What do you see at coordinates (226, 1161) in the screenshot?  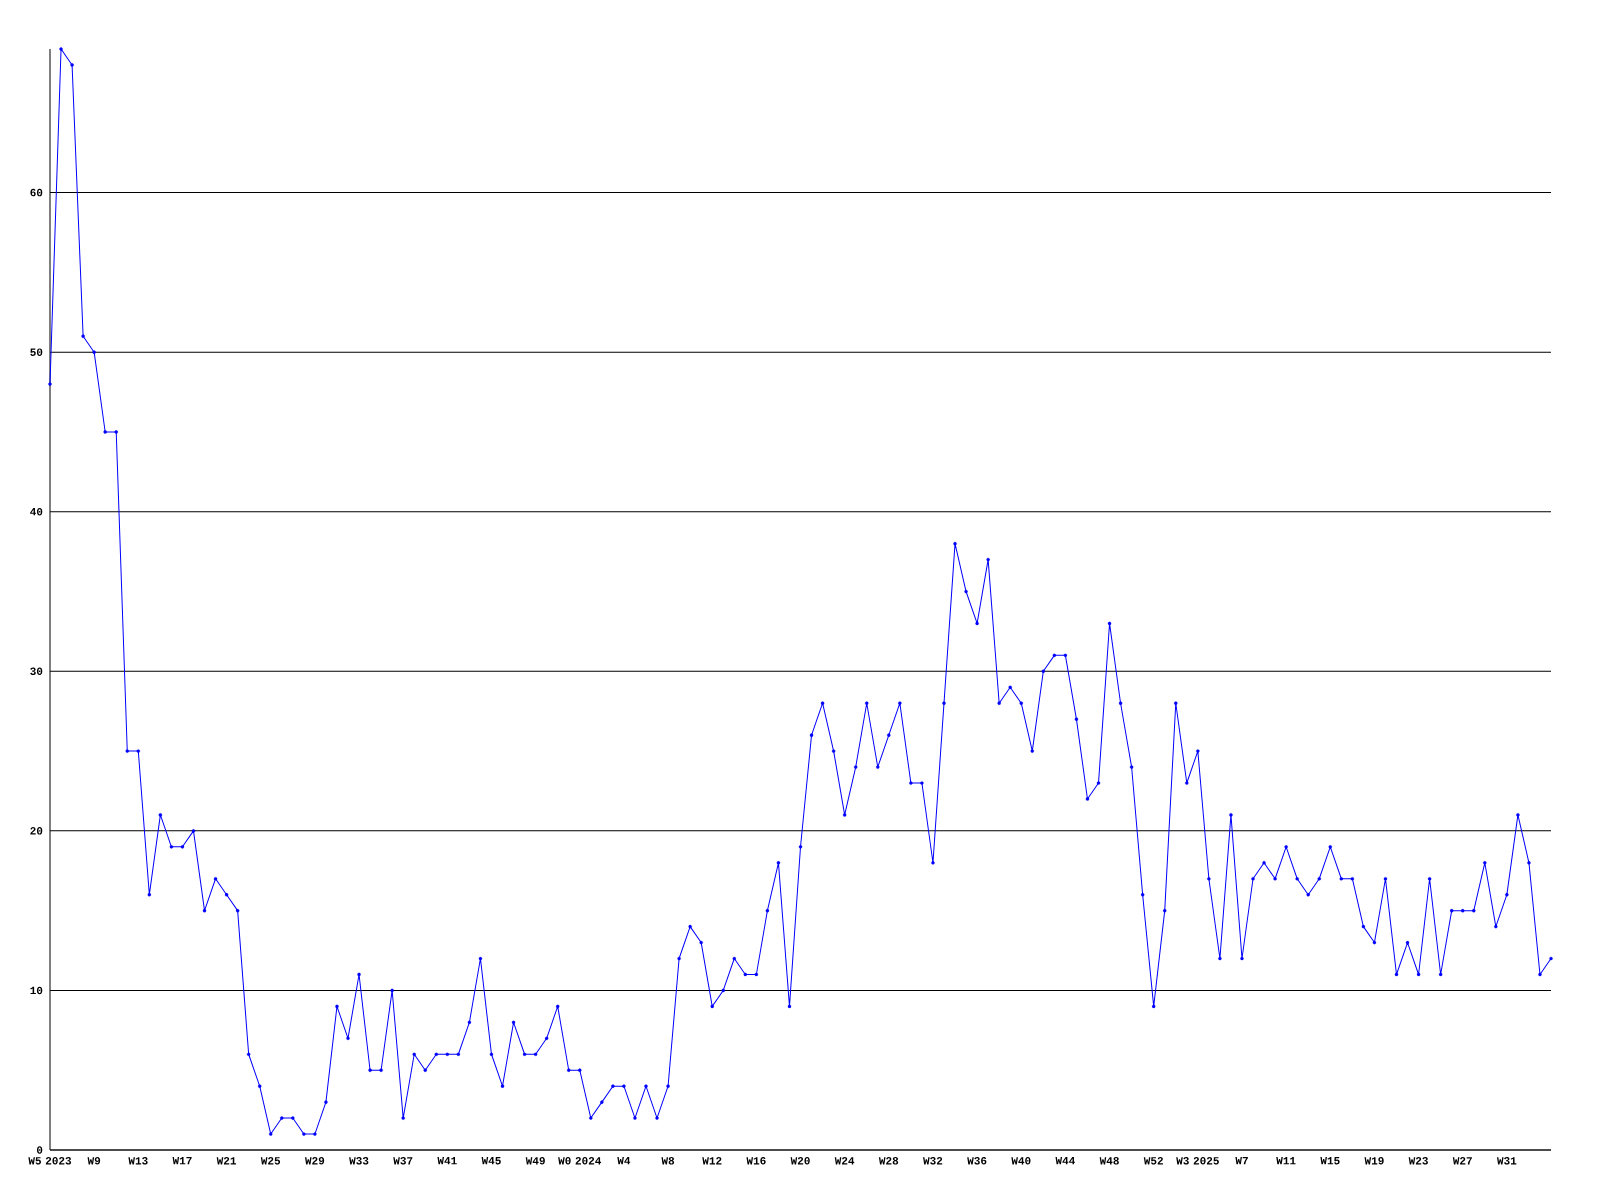 I see `x-tick-label: W21` at bounding box center [226, 1161].